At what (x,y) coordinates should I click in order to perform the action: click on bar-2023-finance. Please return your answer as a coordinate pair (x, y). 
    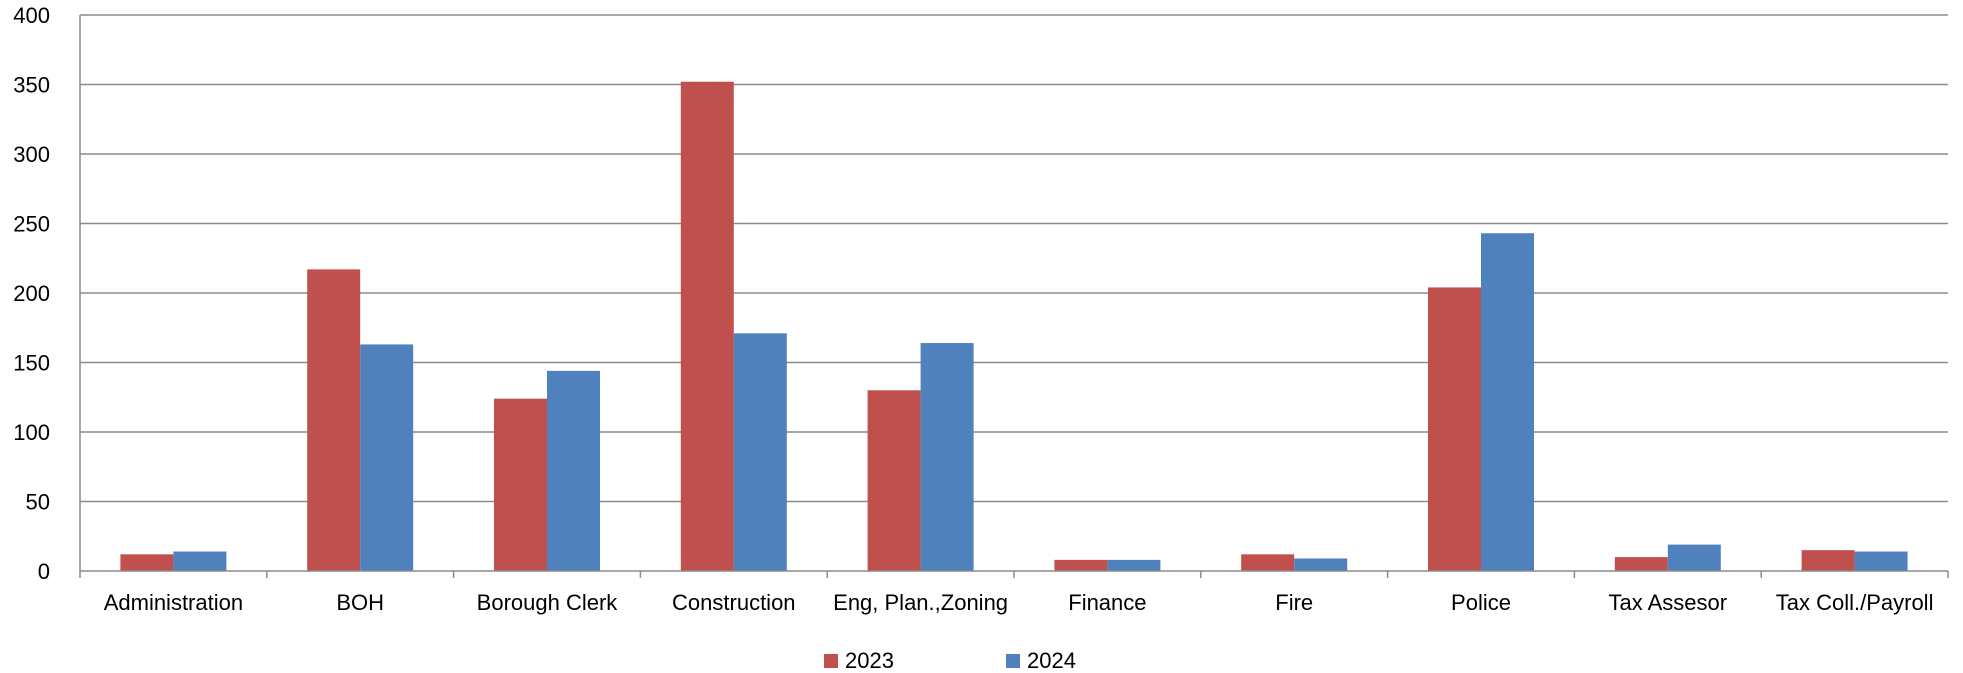
    Looking at the image, I should click on (1081, 565).